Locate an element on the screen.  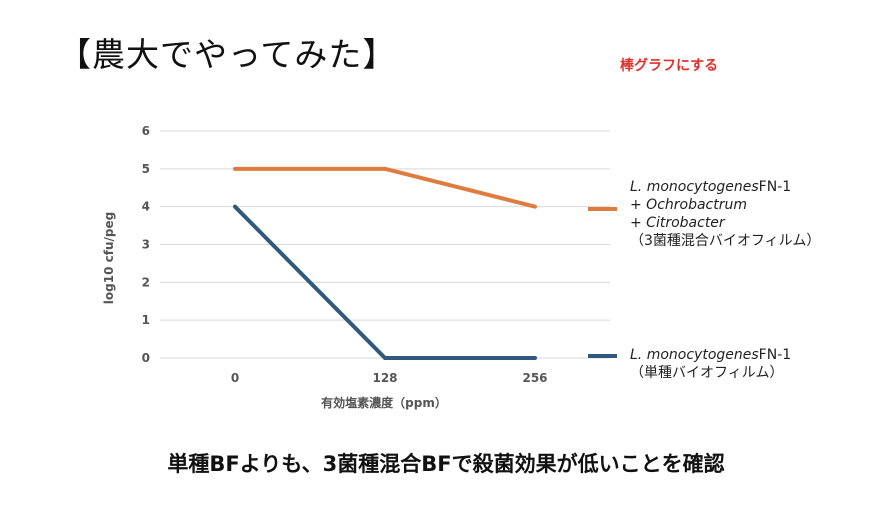
legend-entry-single: L. monocytogenesFN-1 （単種バイオフィルム） is located at coordinates (710, 364).